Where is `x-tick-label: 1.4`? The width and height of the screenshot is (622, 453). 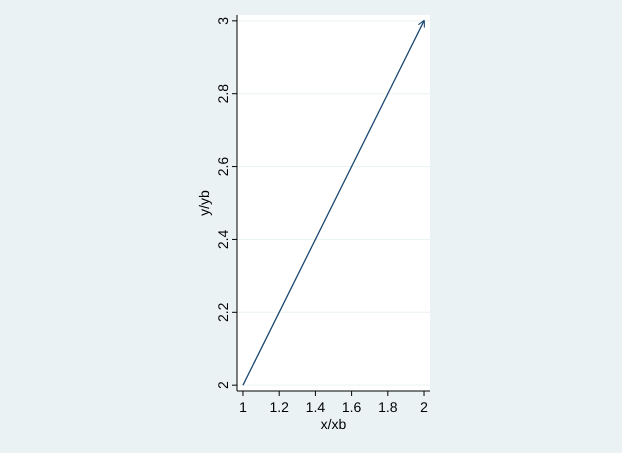
x-tick-label: 1.4 is located at coordinates (316, 407).